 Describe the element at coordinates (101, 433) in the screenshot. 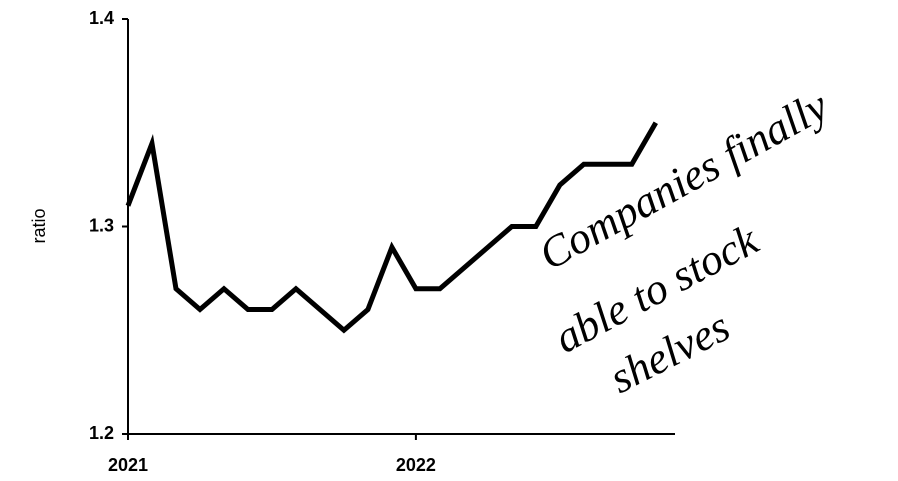

I see `y-tick-label: 1.2` at that location.